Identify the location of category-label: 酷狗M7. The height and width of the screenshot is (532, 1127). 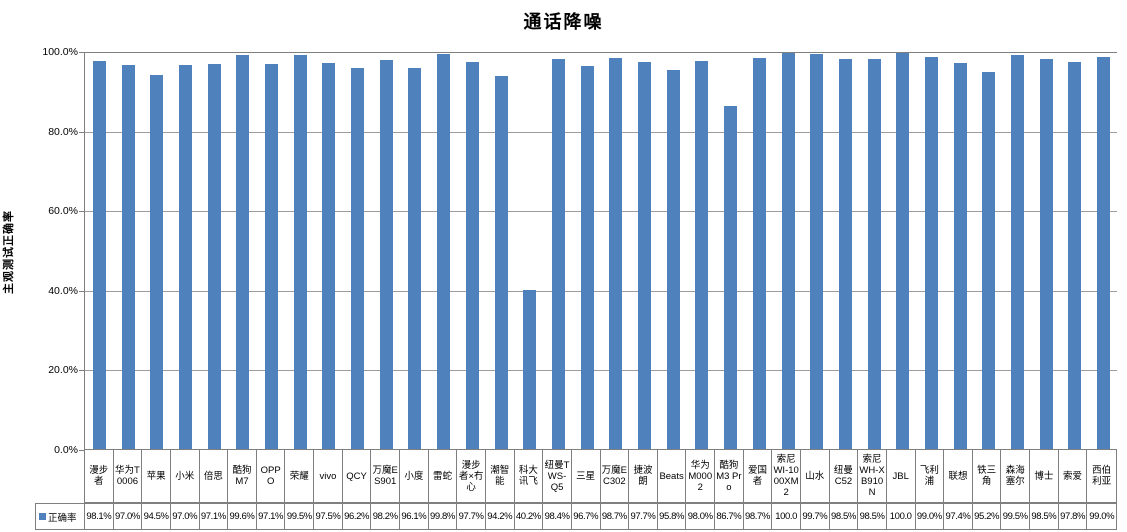
(242, 476).